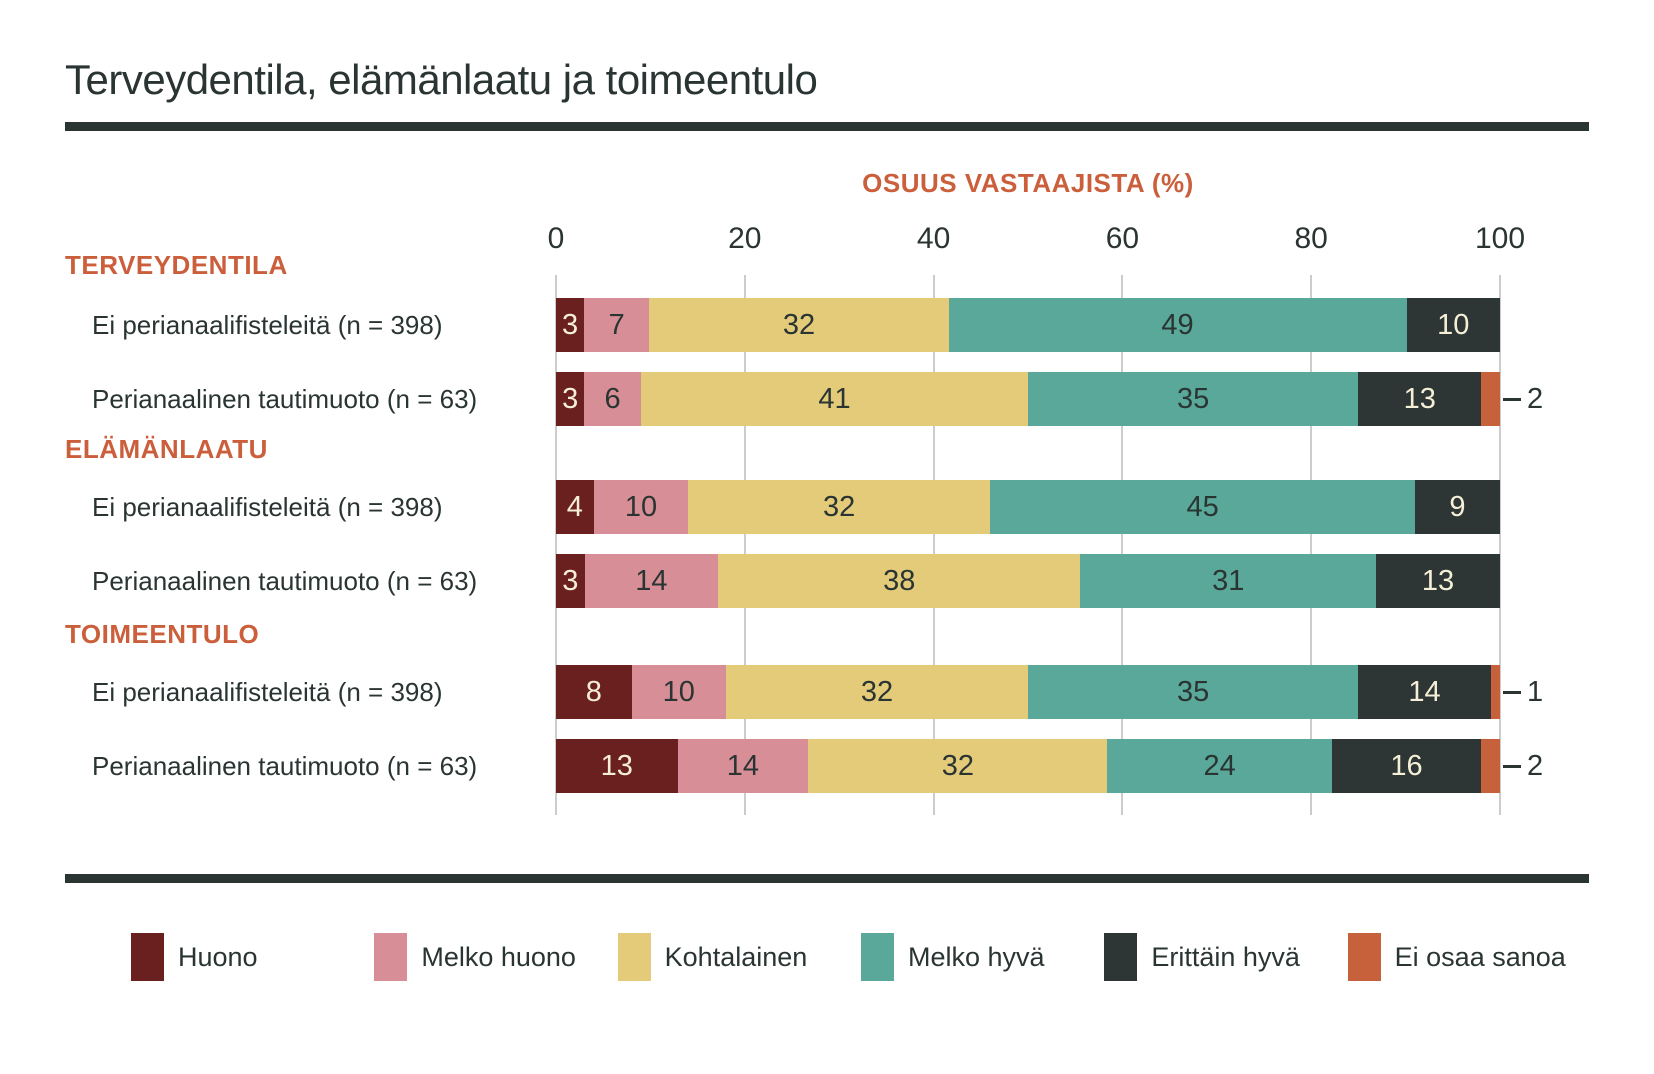 The width and height of the screenshot is (1654, 1074). I want to click on group-heading: TERVEYDENTILA, so click(176, 265).